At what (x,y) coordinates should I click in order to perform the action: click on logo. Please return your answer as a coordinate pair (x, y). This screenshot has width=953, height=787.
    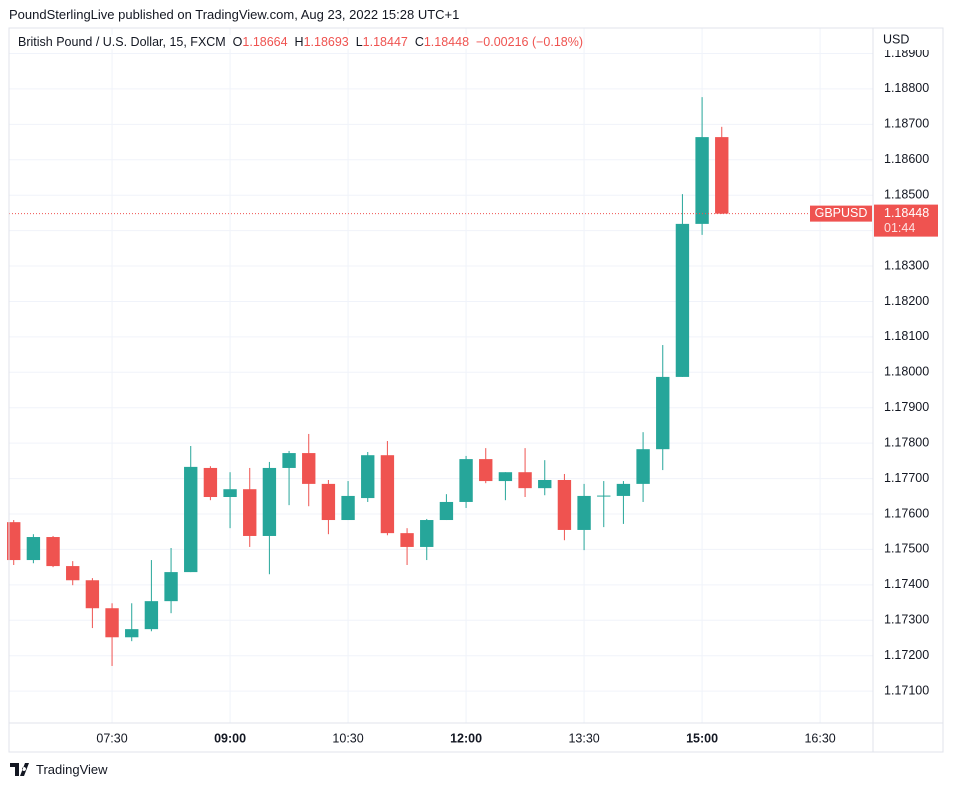
    Looking at the image, I should click on (19, 769).